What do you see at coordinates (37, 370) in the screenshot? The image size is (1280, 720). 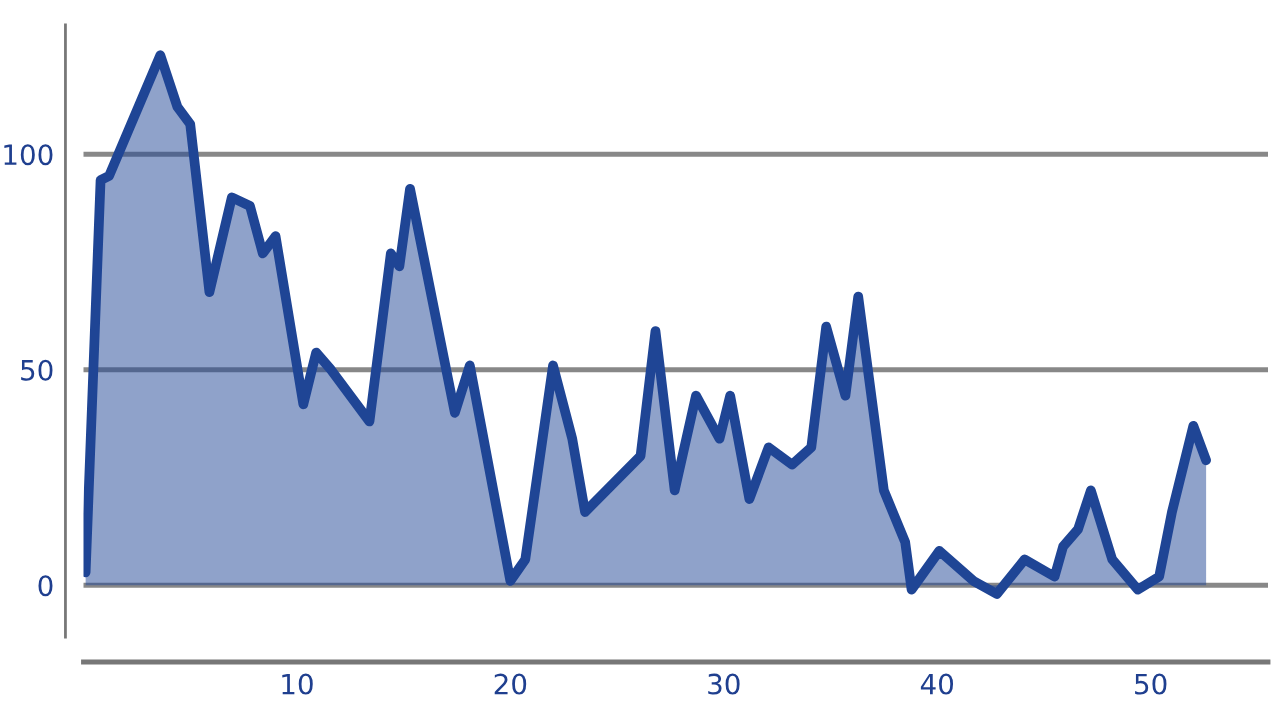 I see `y-tick-label: 50` at bounding box center [37, 370].